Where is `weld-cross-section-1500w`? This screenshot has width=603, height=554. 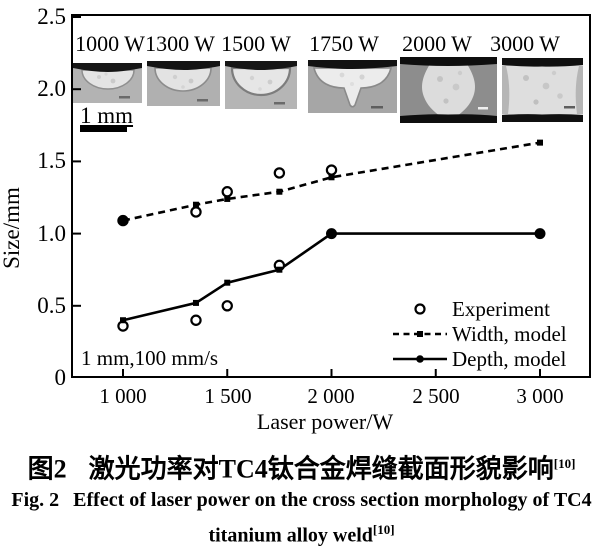
weld-cross-section-1500w is located at coordinates (261, 85).